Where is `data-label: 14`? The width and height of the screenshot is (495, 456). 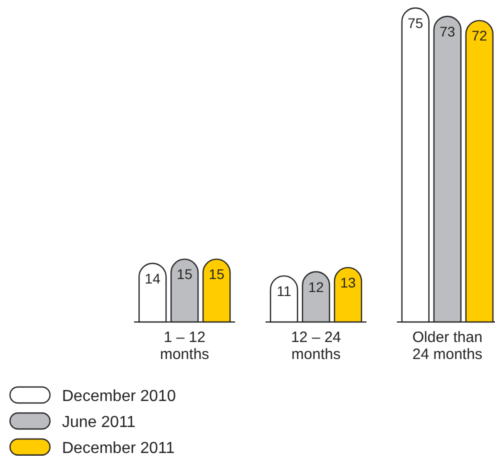 data-label: 14 is located at coordinates (152, 278).